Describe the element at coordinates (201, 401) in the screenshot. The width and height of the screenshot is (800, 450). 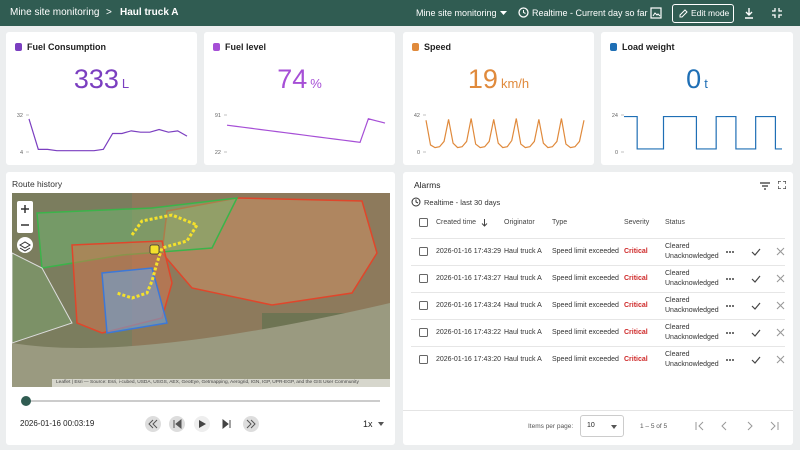
I see `timeline-slider` at that location.